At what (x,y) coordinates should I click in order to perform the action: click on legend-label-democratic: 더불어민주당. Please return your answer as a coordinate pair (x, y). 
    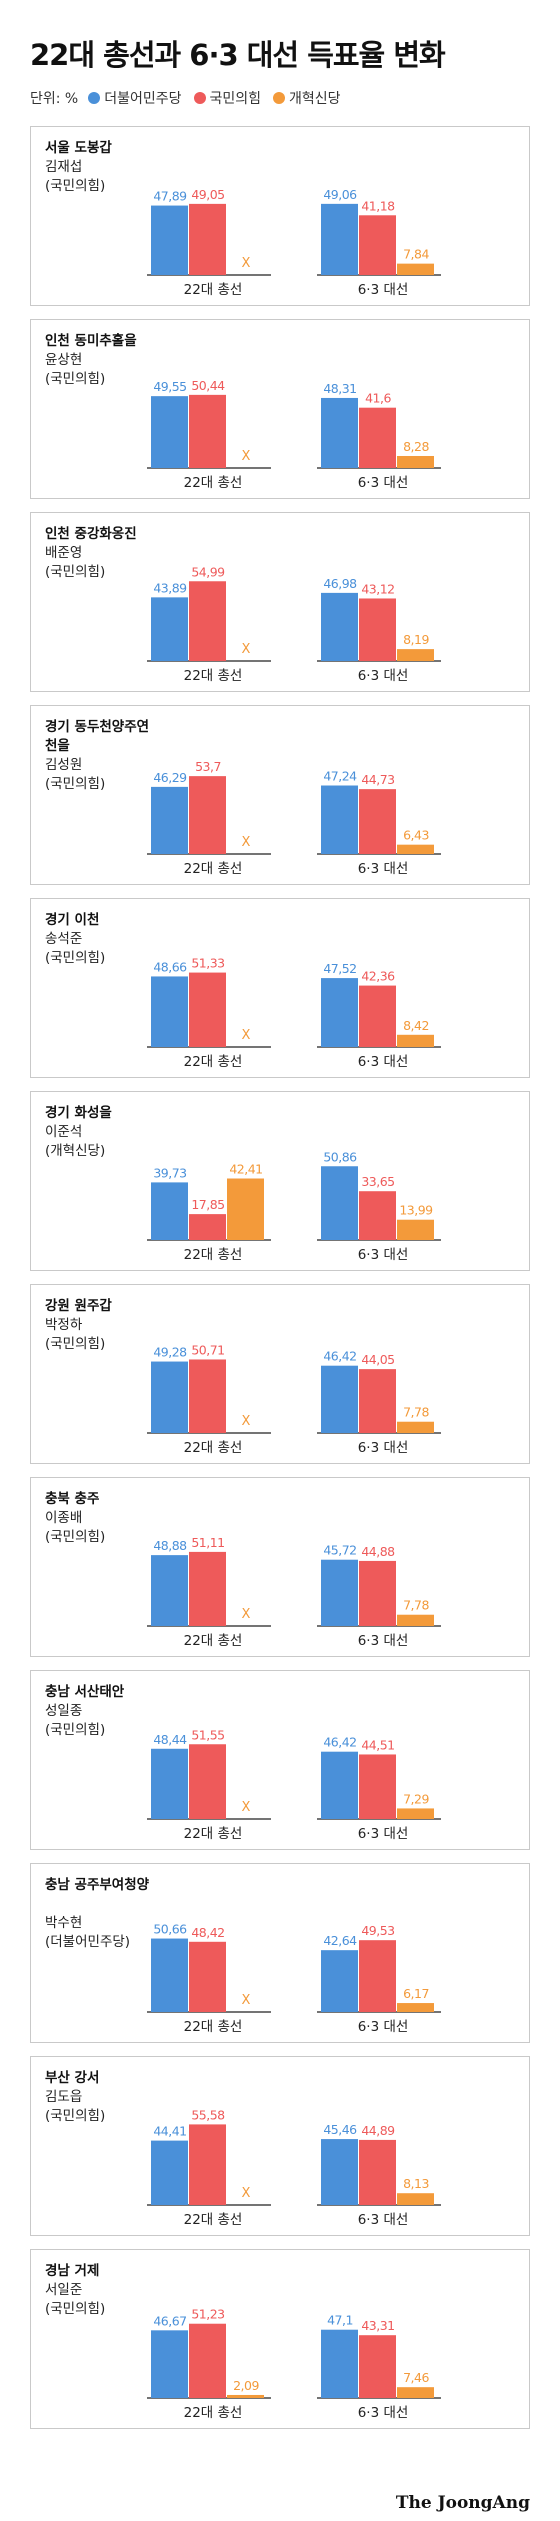
    Looking at the image, I should click on (143, 99).